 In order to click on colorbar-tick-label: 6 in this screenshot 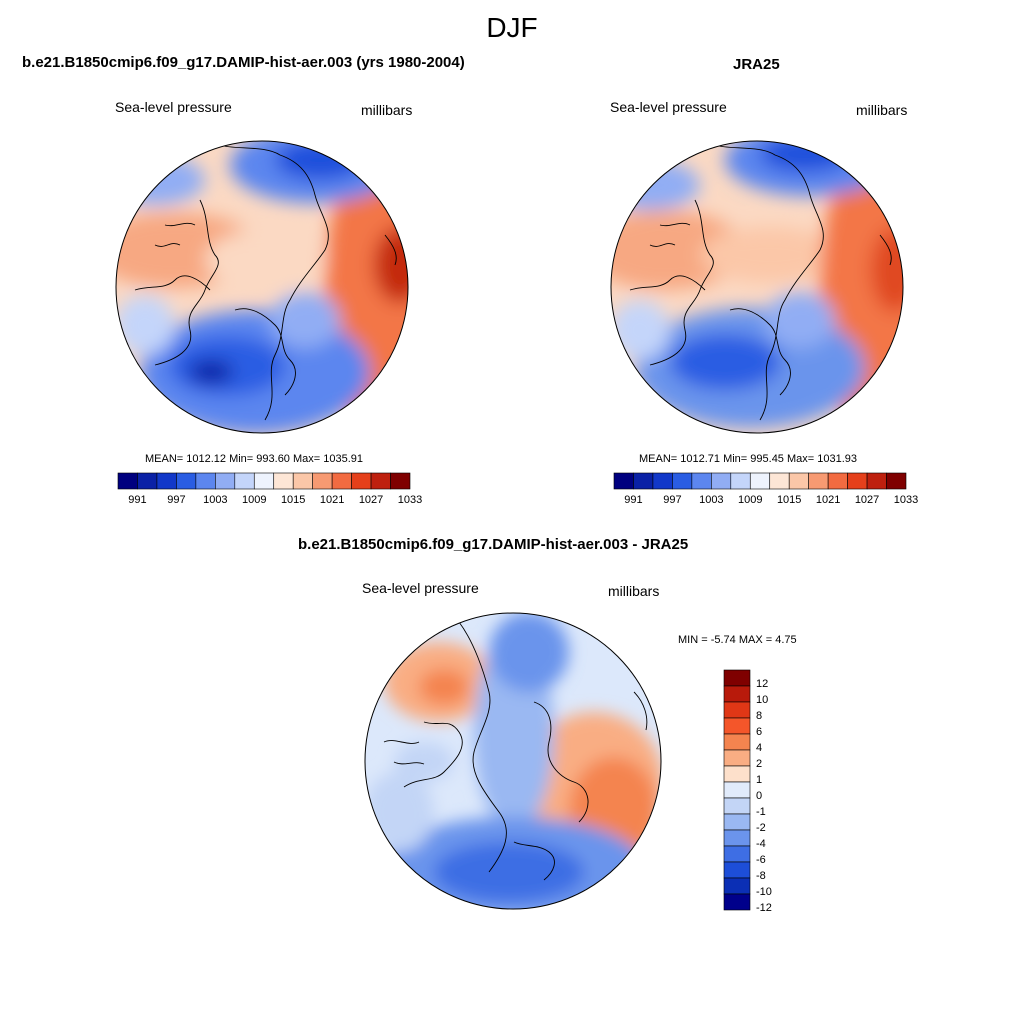, I will do `click(759, 732)`.